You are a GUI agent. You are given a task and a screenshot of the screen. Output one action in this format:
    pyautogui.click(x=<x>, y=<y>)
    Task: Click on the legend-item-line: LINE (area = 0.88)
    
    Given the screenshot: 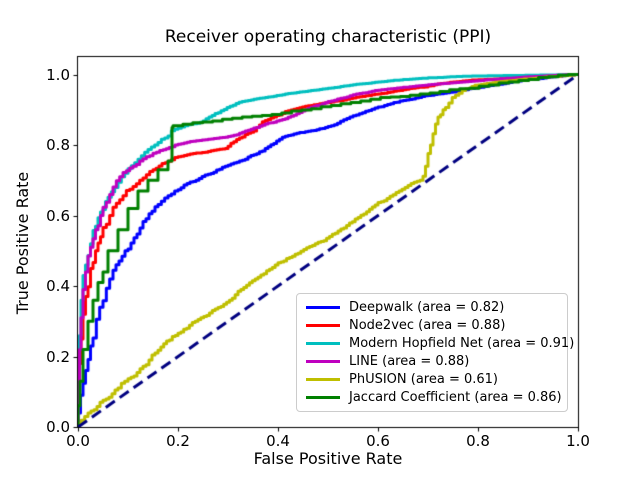 What is the action you would take?
    pyautogui.click(x=434, y=361)
    